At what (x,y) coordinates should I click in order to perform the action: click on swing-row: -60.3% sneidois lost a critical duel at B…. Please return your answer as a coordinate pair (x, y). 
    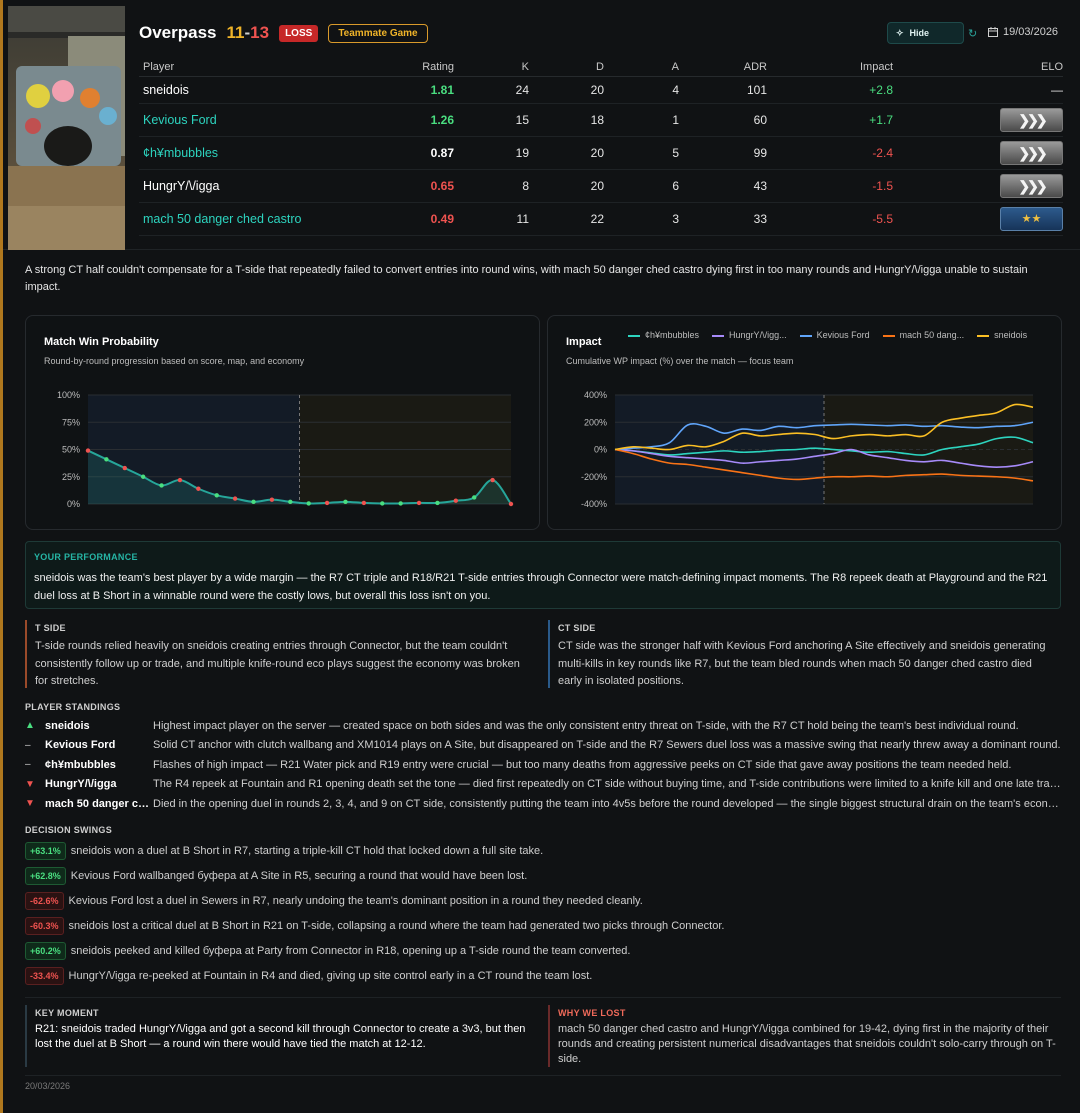
    Looking at the image, I should click on (374, 926).